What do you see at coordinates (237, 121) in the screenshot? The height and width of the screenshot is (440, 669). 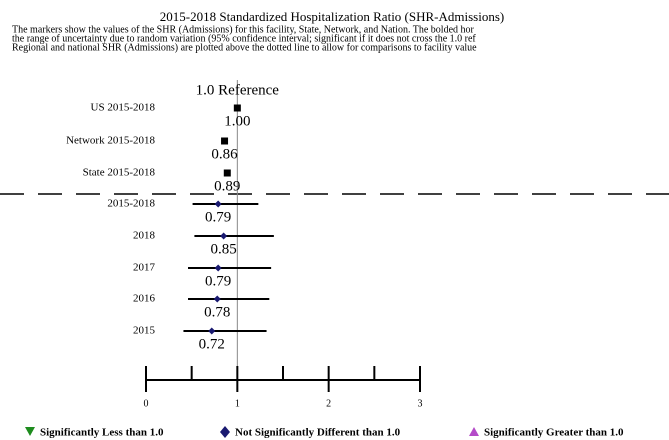 I see `value-label: 1.00` at bounding box center [237, 121].